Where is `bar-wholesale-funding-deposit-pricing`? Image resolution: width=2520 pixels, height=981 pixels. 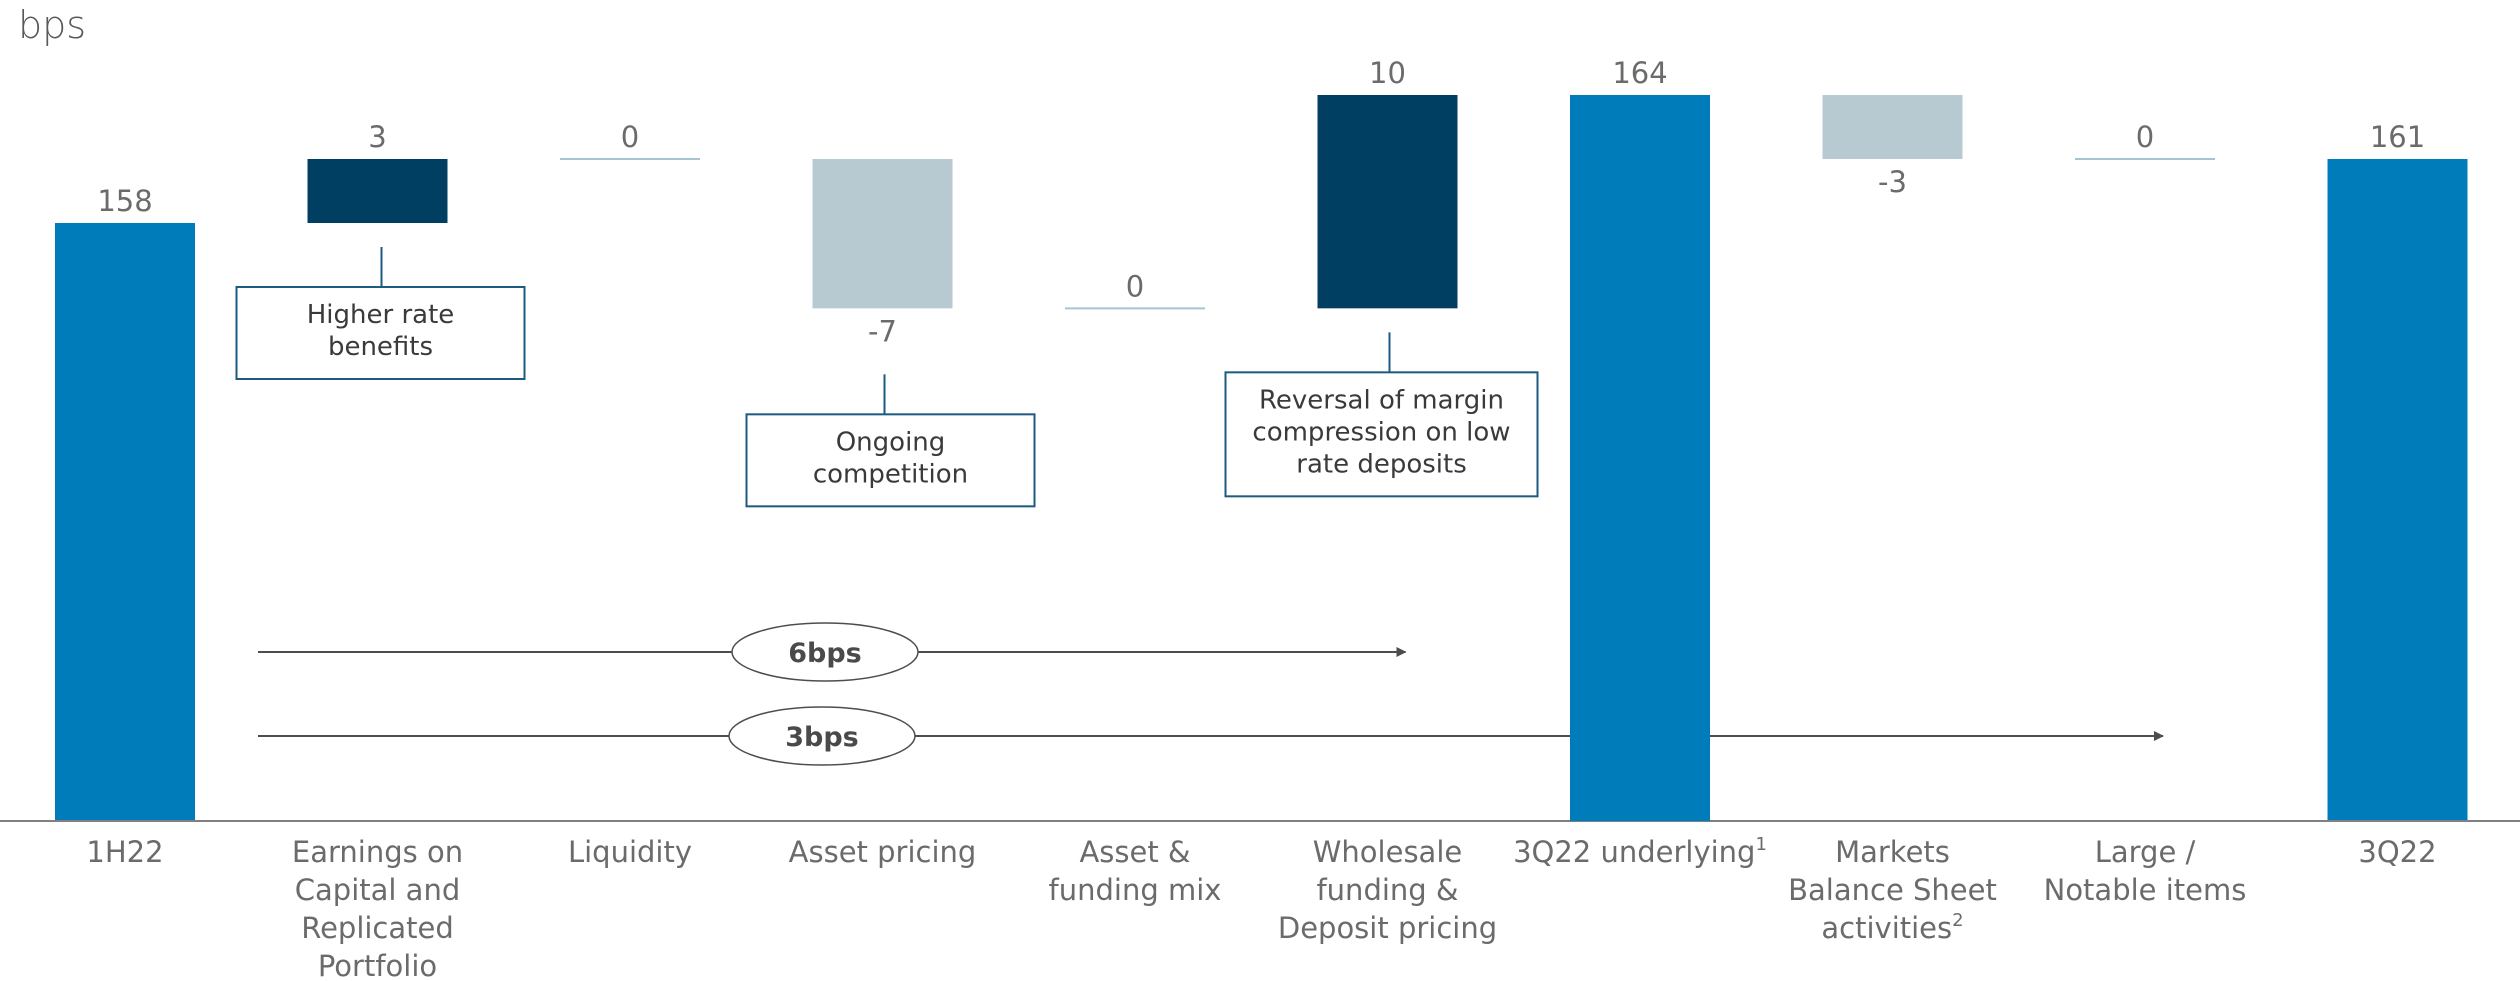 bar-wholesale-funding-deposit-pricing is located at coordinates (1387, 202).